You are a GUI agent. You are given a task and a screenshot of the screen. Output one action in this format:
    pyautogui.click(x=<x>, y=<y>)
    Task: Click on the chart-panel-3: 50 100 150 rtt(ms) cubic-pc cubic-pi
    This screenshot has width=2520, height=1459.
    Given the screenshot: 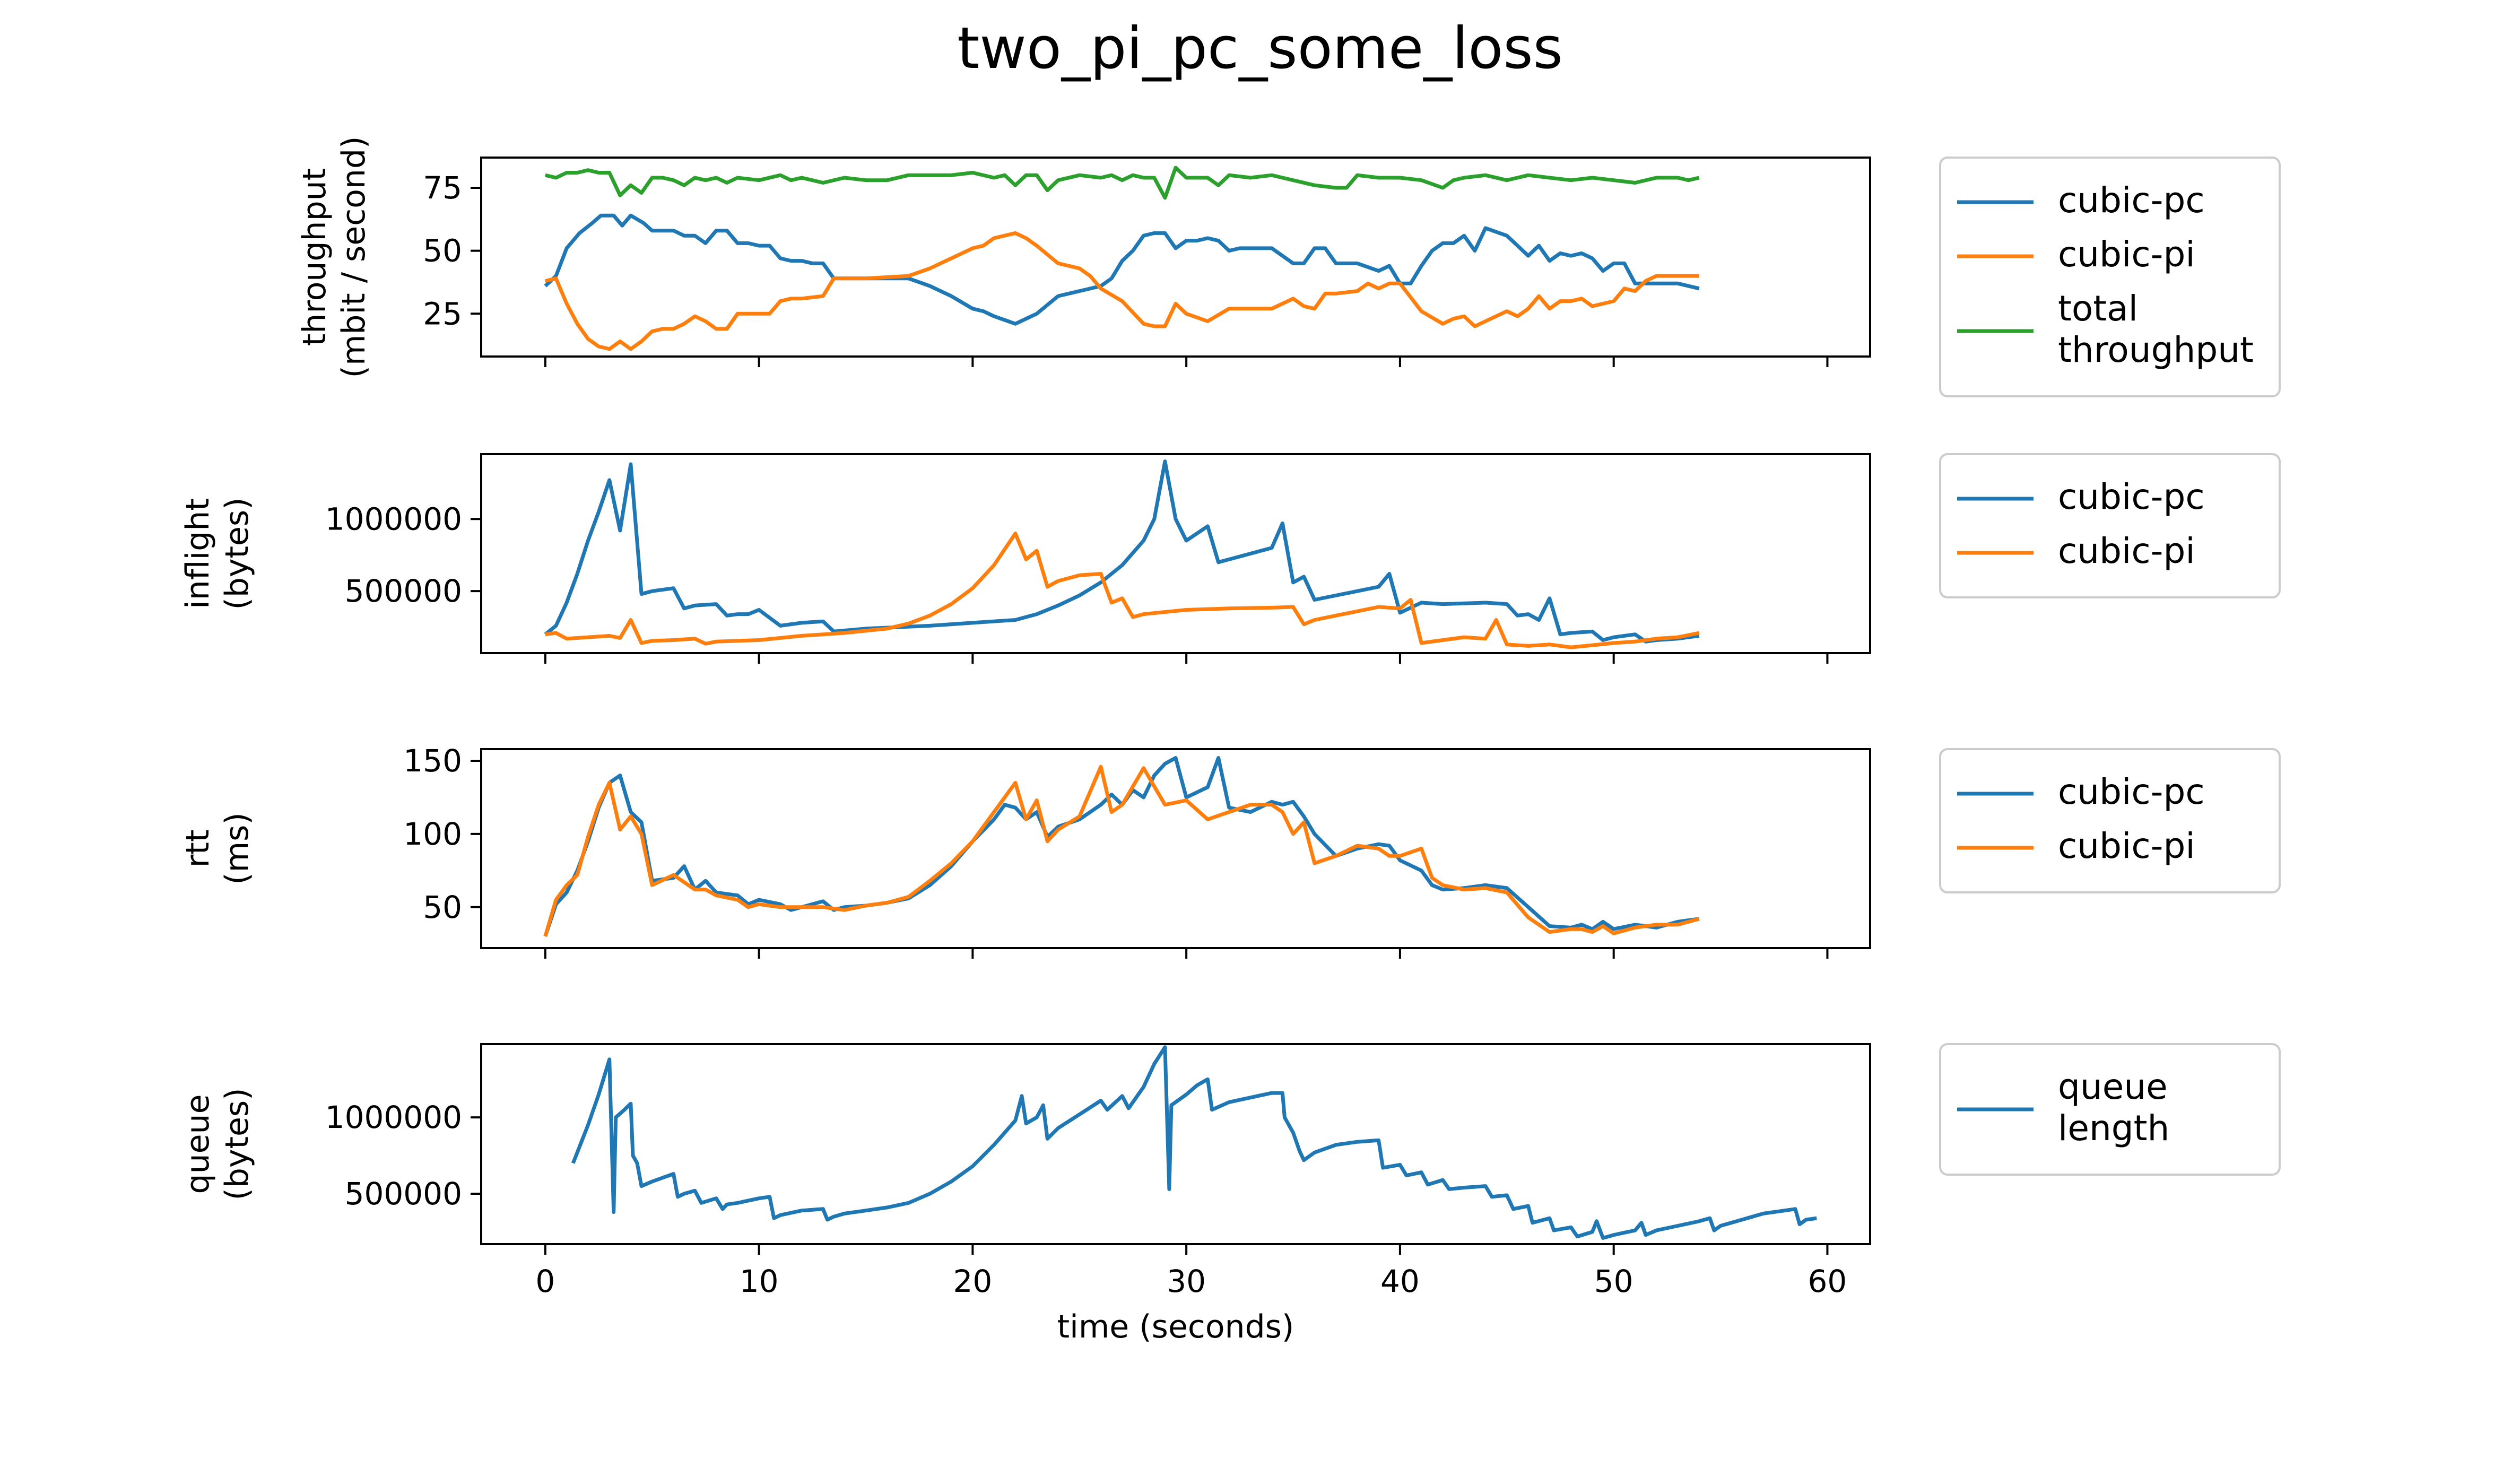 What is the action you would take?
    pyautogui.click(x=1230, y=851)
    